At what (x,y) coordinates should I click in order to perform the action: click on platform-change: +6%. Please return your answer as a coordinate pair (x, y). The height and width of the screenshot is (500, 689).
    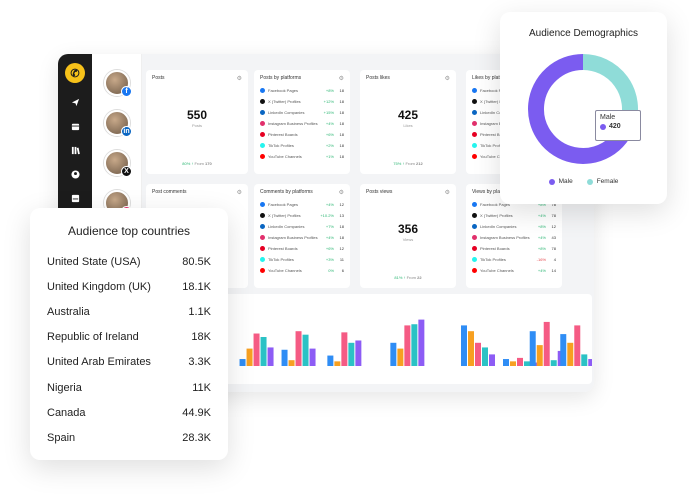
    Looking at the image, I should click on (329, 134).